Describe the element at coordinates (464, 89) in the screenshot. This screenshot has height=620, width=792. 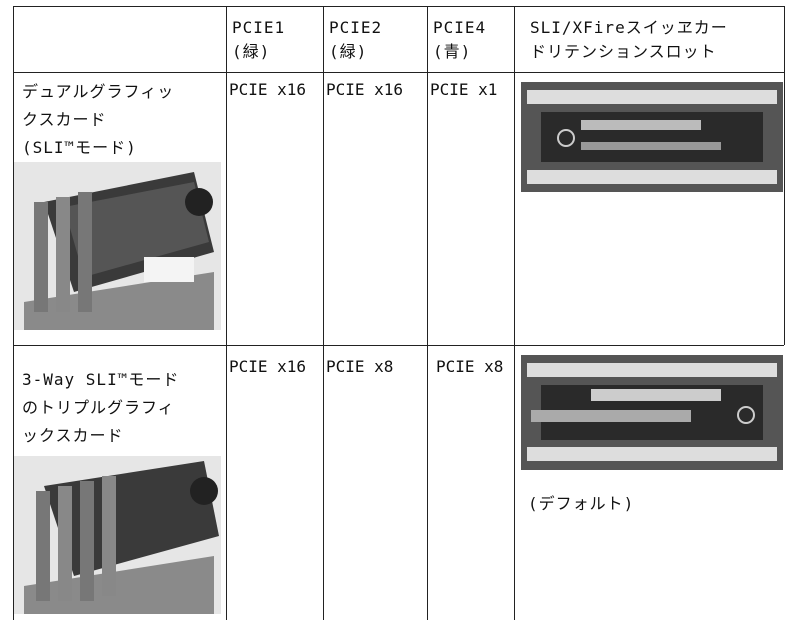
I see `cell: PCIE x1` at that location.